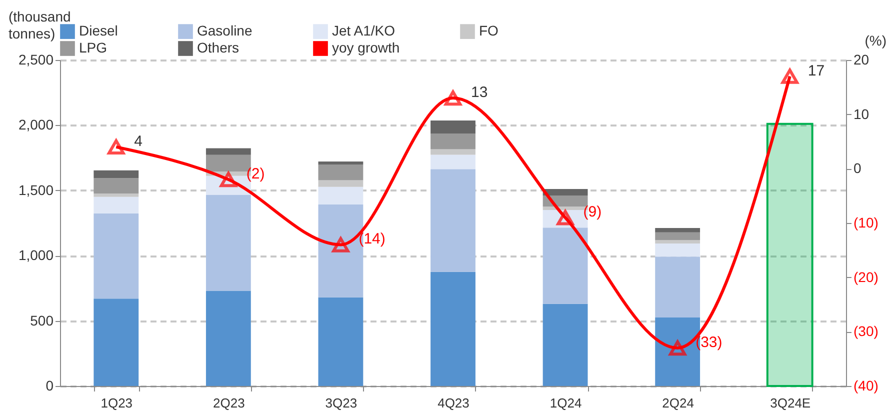 The width and height of the screenshot is (894, 414). Describe the element at coordinates (566, 403) in the screenshot. I see `x-tick-label: 1Q24` at that location.